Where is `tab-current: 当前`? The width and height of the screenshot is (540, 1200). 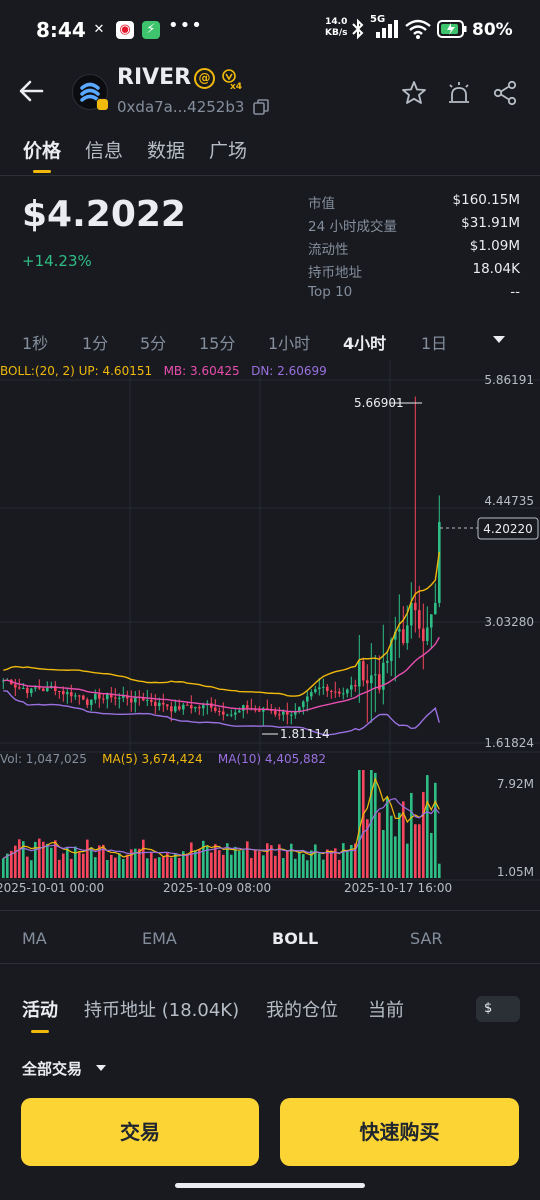
tab-current: 当前 is located at coordinates (386, 1010).